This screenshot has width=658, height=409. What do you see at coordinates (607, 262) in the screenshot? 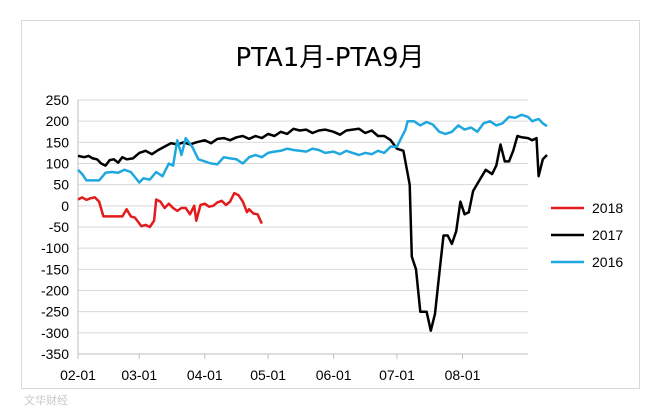
I see `legend-label-2016: 2016` at bounding box center [607, 262].